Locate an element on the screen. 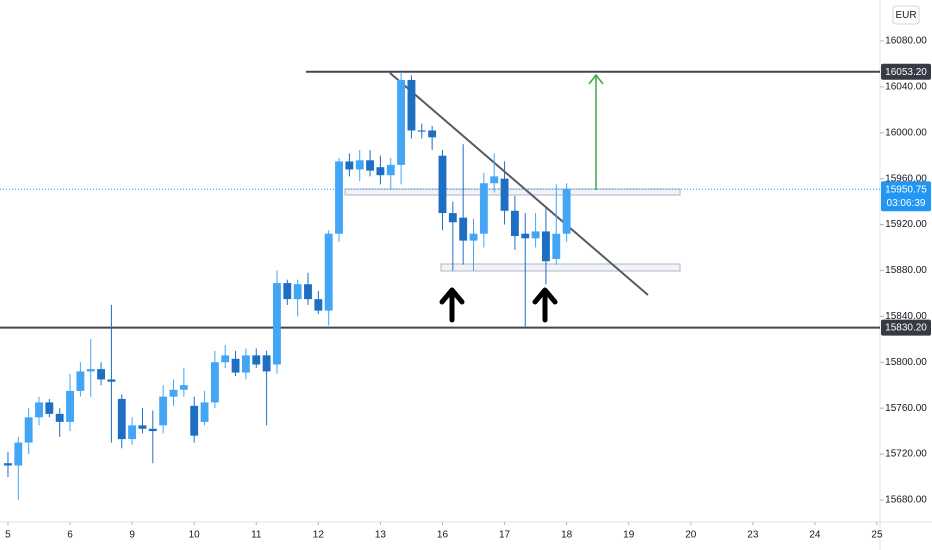 The width and height of the screenshot is (932, 550). x-tick-label: 9 is located at coordinates (132, 535).